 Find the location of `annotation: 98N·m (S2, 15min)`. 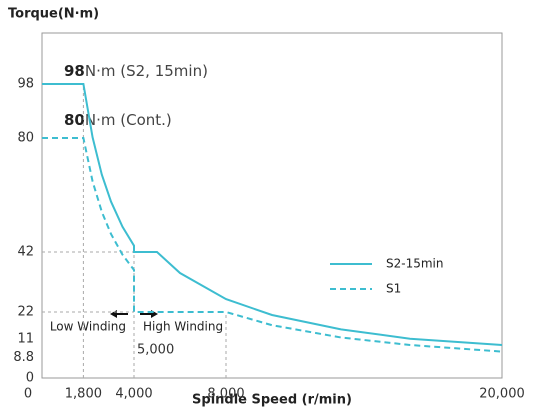

annotation: 98N·m (S2, 15min) is located at coordinates (136, 71).